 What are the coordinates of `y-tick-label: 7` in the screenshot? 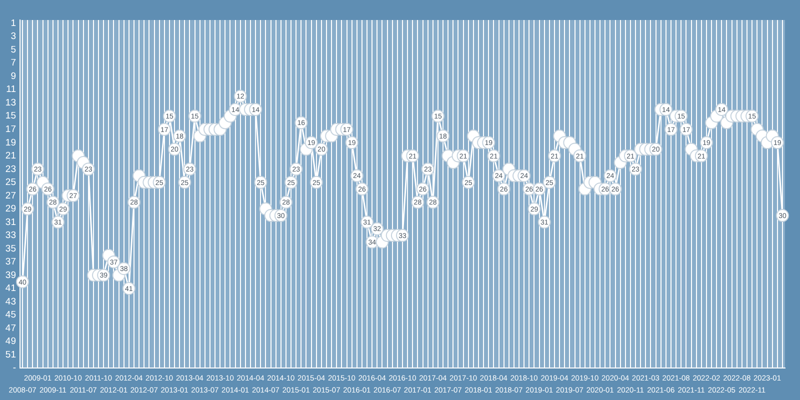 It's located at (13, 63).